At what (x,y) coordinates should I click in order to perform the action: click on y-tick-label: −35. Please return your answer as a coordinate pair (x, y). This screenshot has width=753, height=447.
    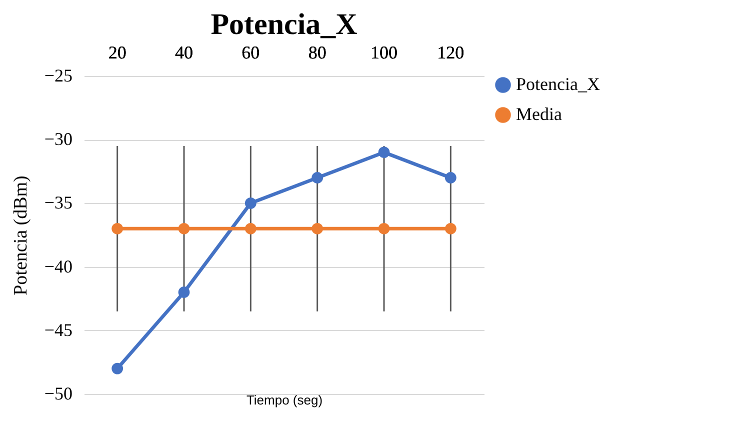
    Looking at the image, I should click on (58, 202).